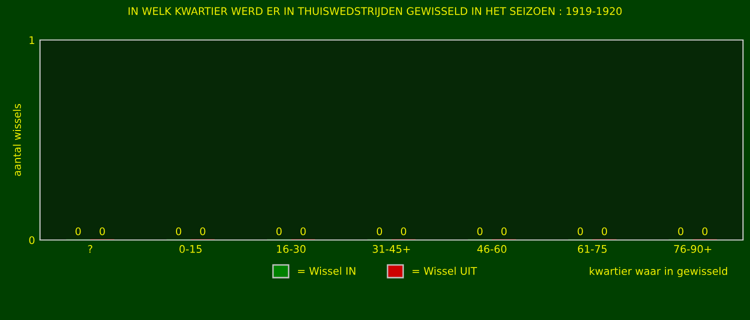 Image resolution: width=750 pixels, height=320 pixels. What do you see at coordinates (375, 12) in the screenshot?
I see `chart-title: IN WELK KWARTIER WERD ER IN THUISWEDSTRIJDEN GEWISSELD IN HET SEIZOEN : 1919-1920` at bounding box center [375, 12].